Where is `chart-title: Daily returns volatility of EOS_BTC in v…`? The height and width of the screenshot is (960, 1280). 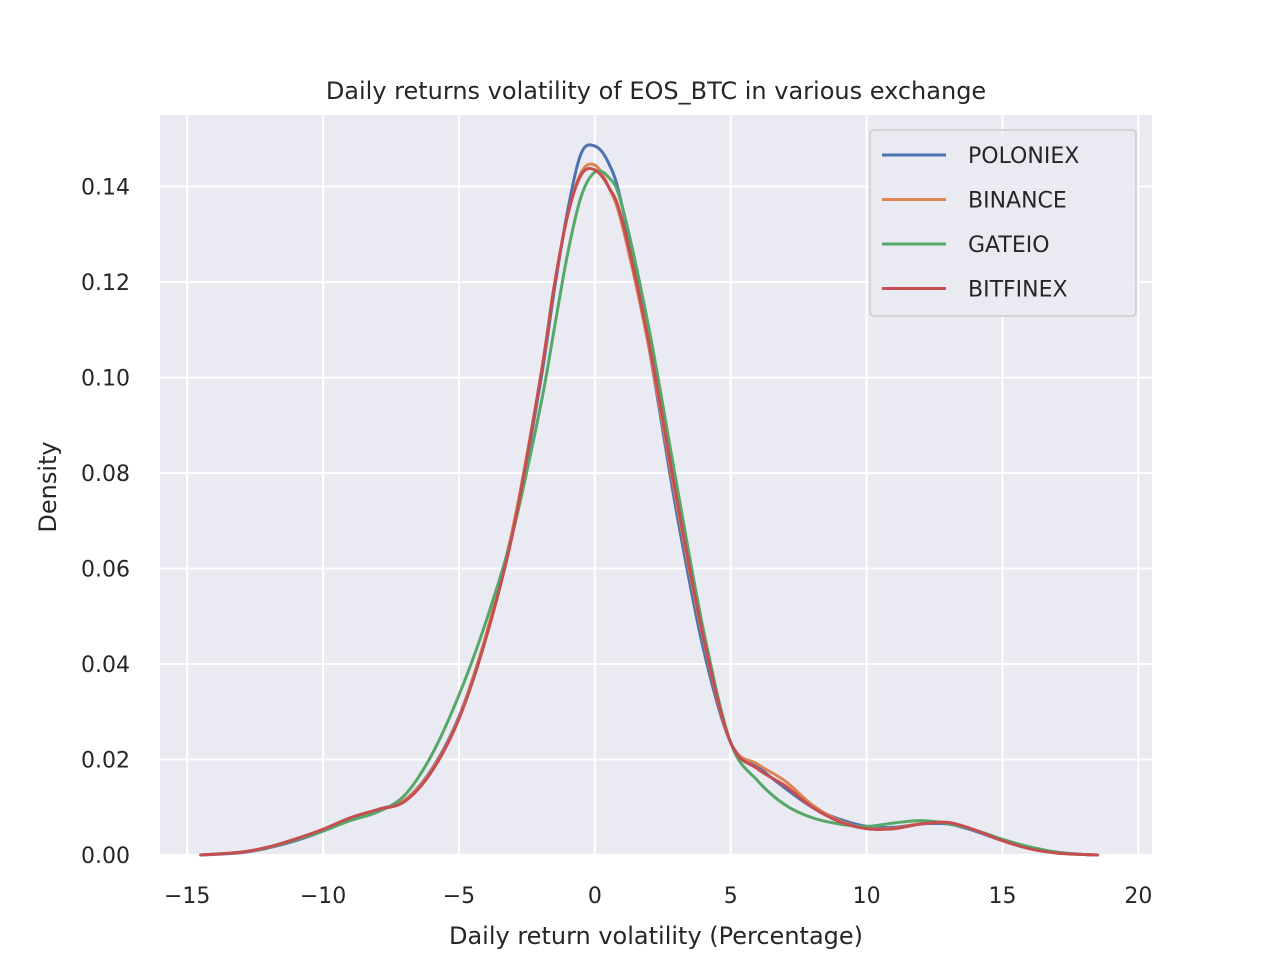
chart-title: Daily returns volatility of EOS_BTC in v… is located at coordinates (656, 91).